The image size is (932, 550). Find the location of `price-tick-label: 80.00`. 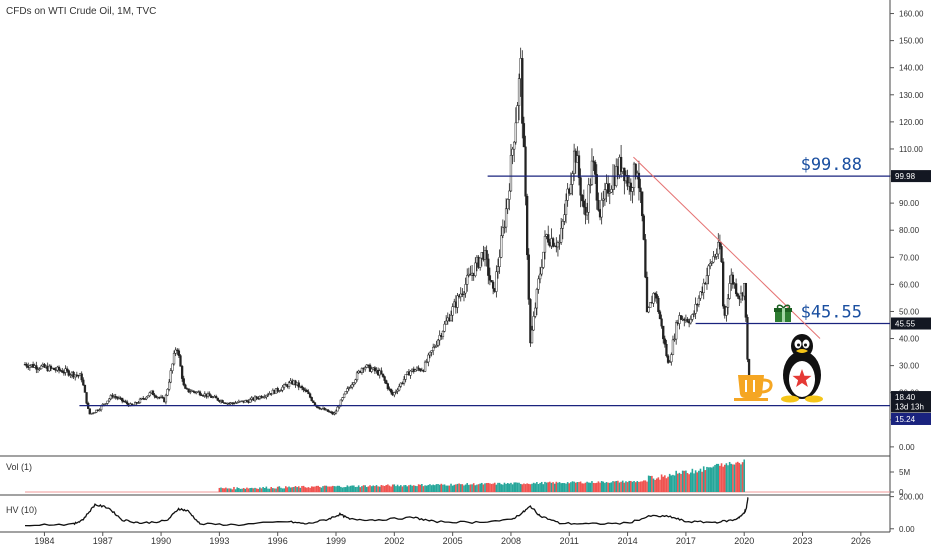

price-tick-label: 80.00 is located at coordinates (909, 230).